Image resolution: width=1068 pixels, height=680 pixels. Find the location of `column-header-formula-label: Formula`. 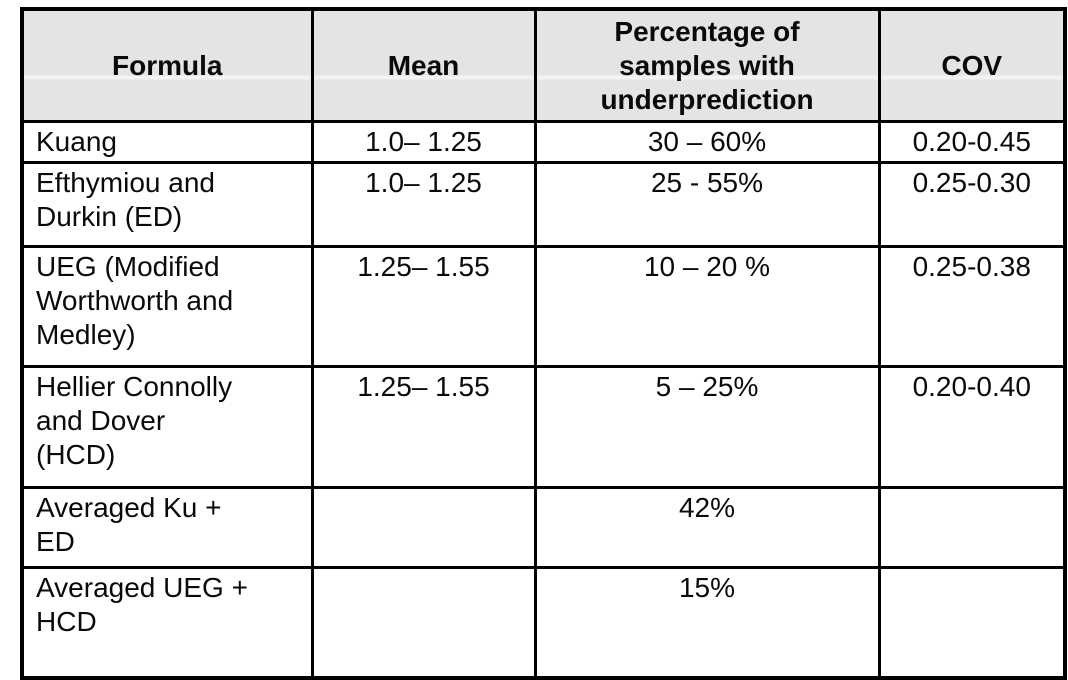

column-header-formula-label: Formula is located at coordinates (167, 65).